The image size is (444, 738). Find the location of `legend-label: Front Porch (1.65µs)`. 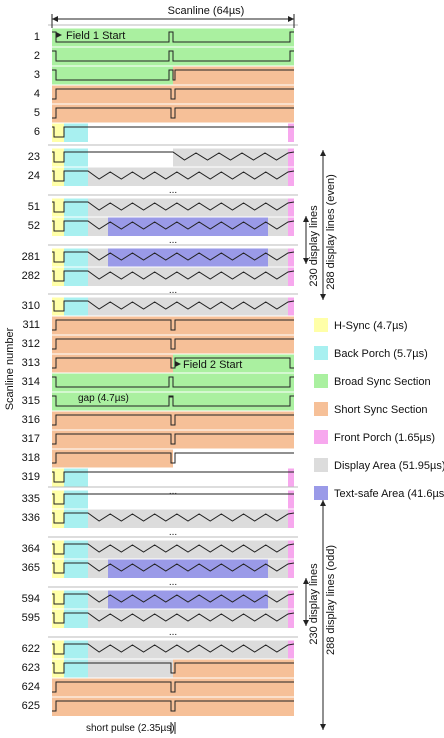

legend-label: Front Porch (1.65µs) is located at coordinates (384, 438).